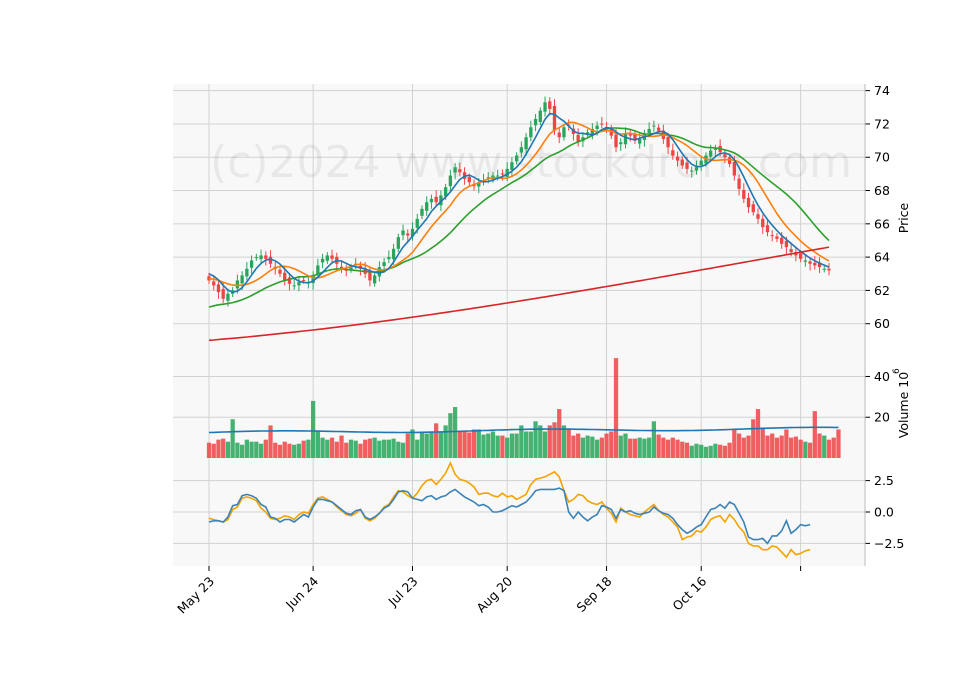 This screenshot has height=694, width=960. What do you see at coordinates (889, 543) in the screenshot?
I see `oscillator-tick-label: −2.5` at bounding box center [889, 543].